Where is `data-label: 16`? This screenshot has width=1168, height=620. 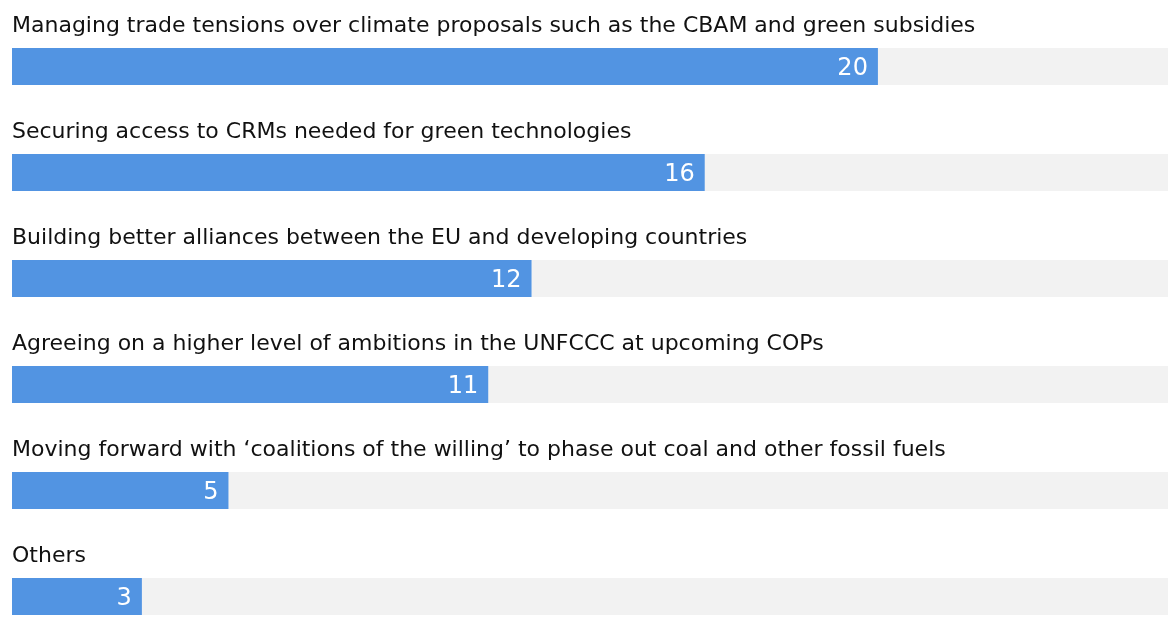 data-label: 16 is located at coordinates (679, 172).